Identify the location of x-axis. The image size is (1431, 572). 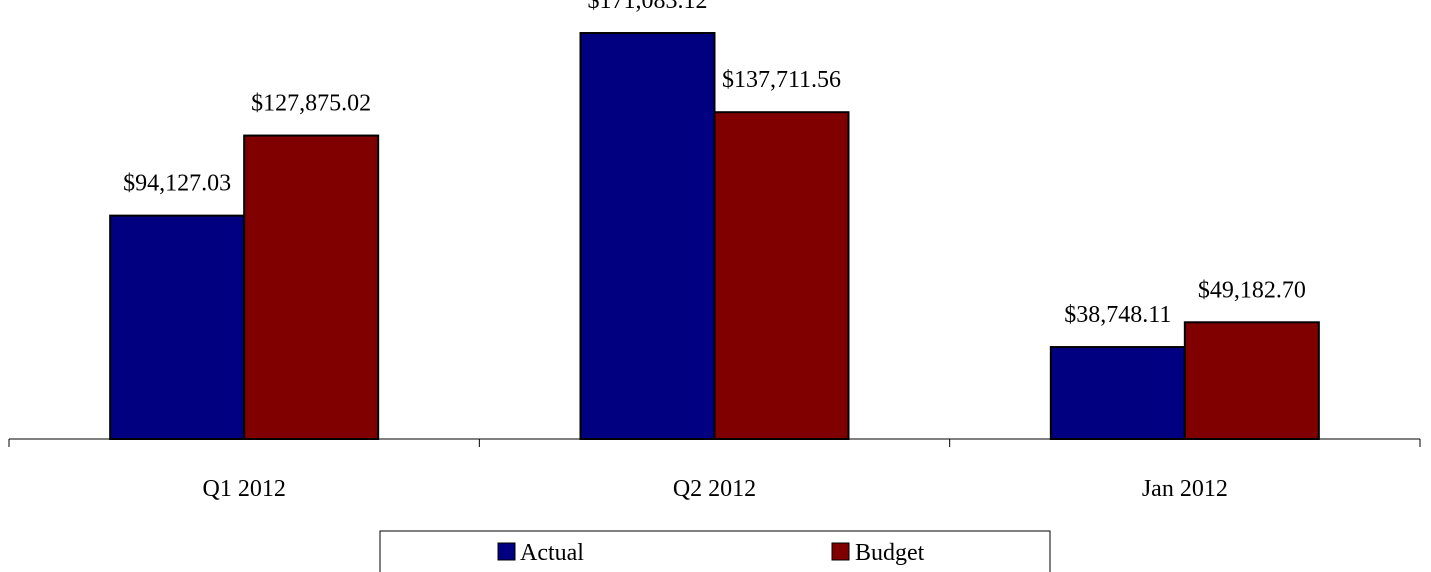
(714, 442).